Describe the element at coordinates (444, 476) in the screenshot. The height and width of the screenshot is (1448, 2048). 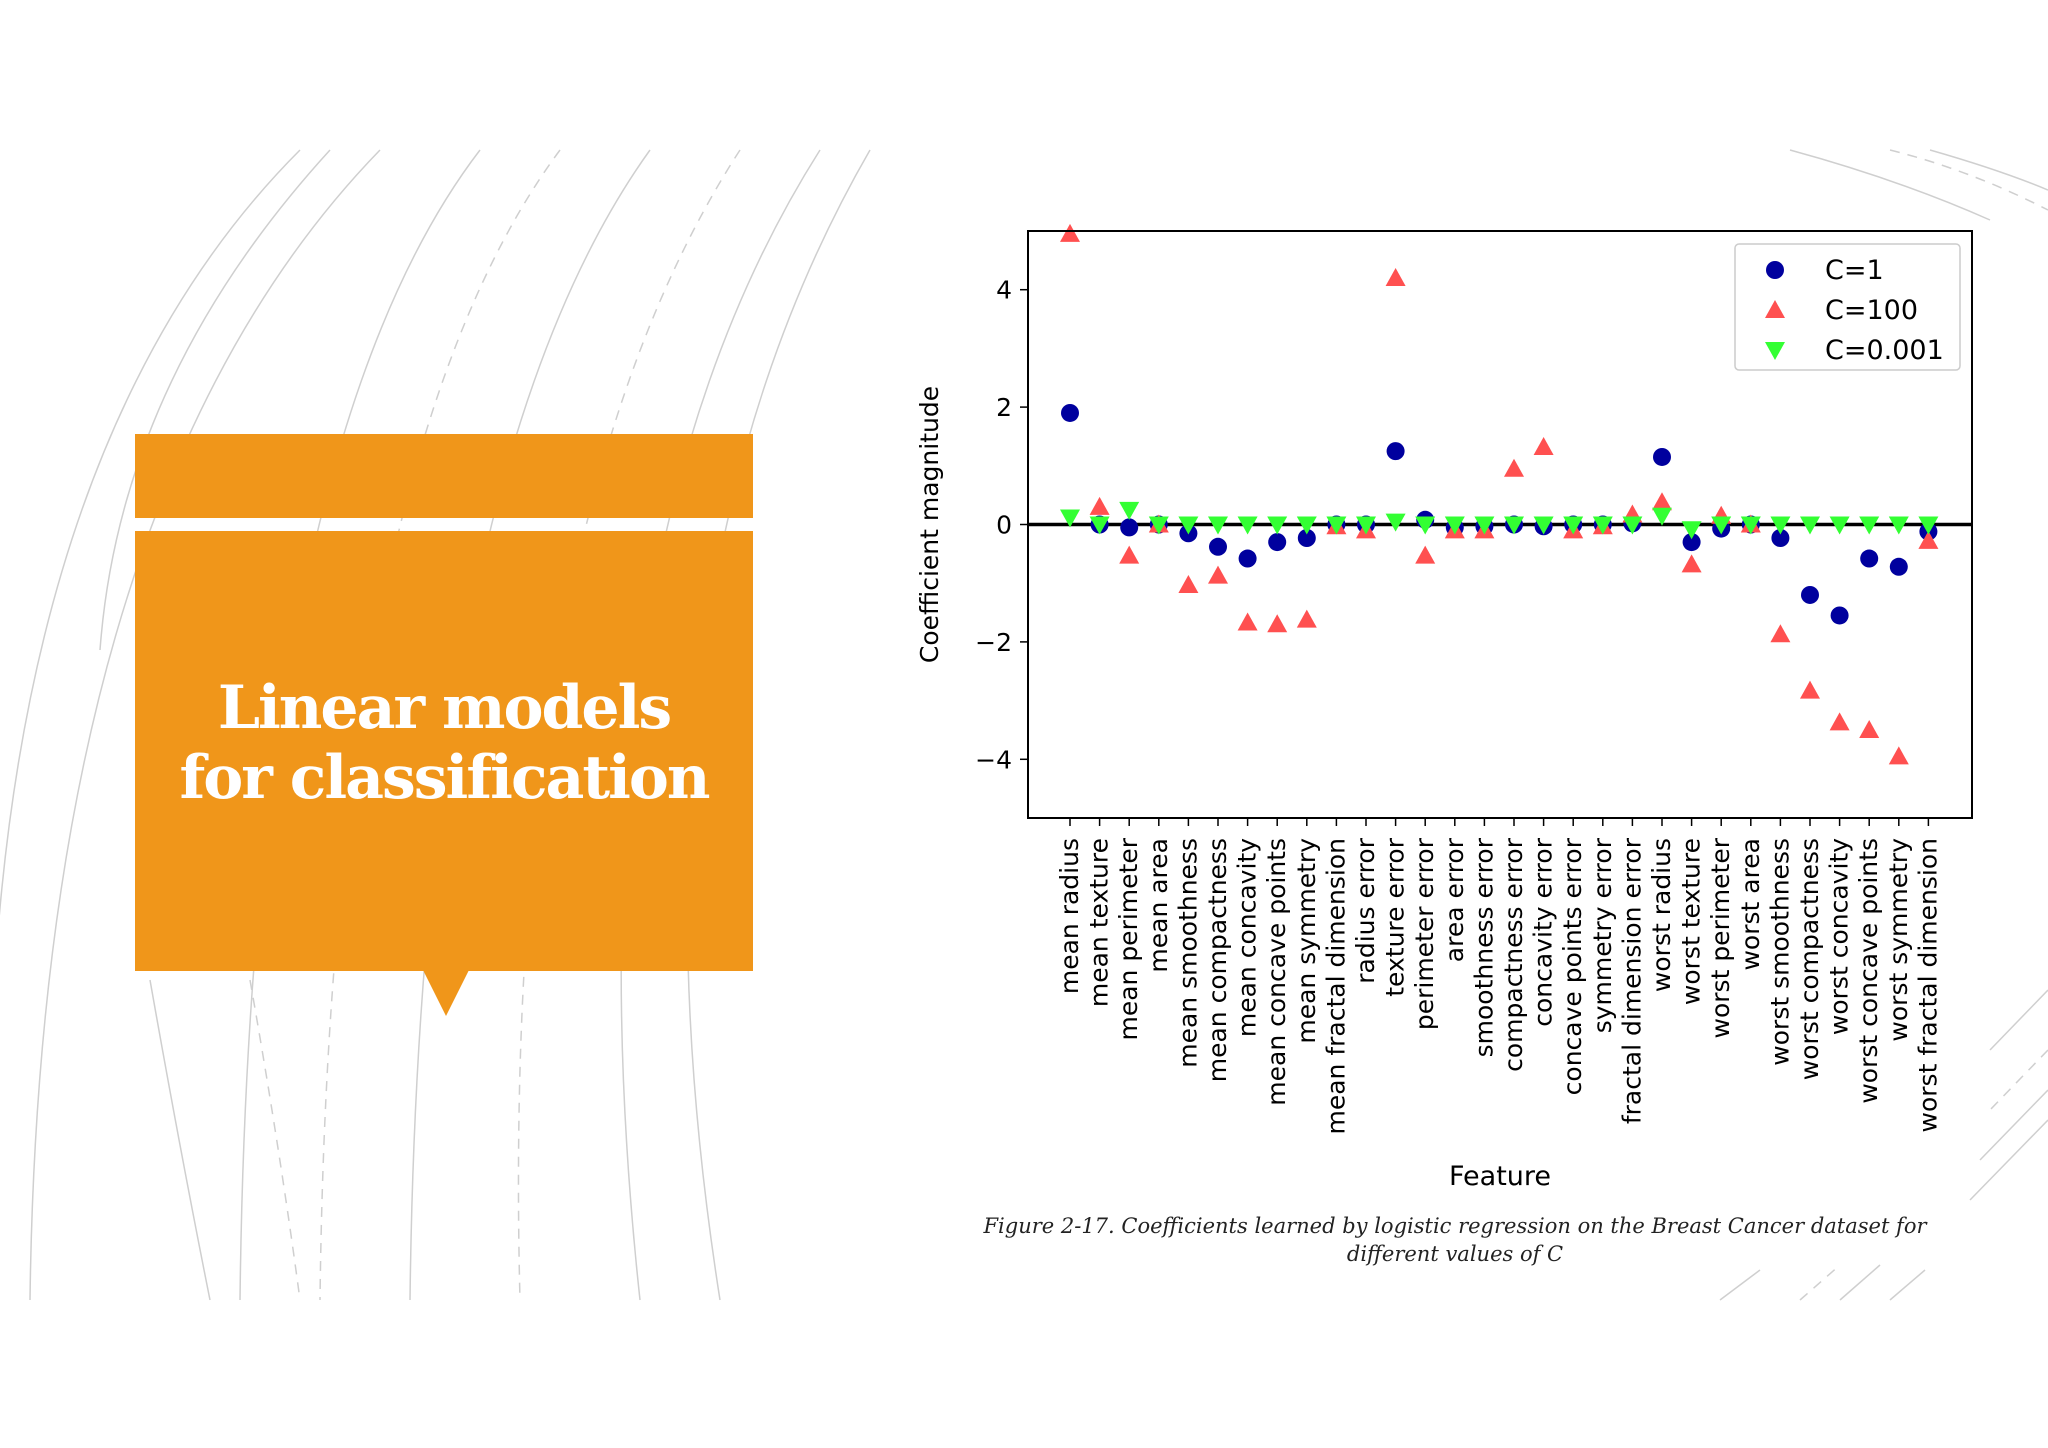
I see `title-accent-bar` at that location.